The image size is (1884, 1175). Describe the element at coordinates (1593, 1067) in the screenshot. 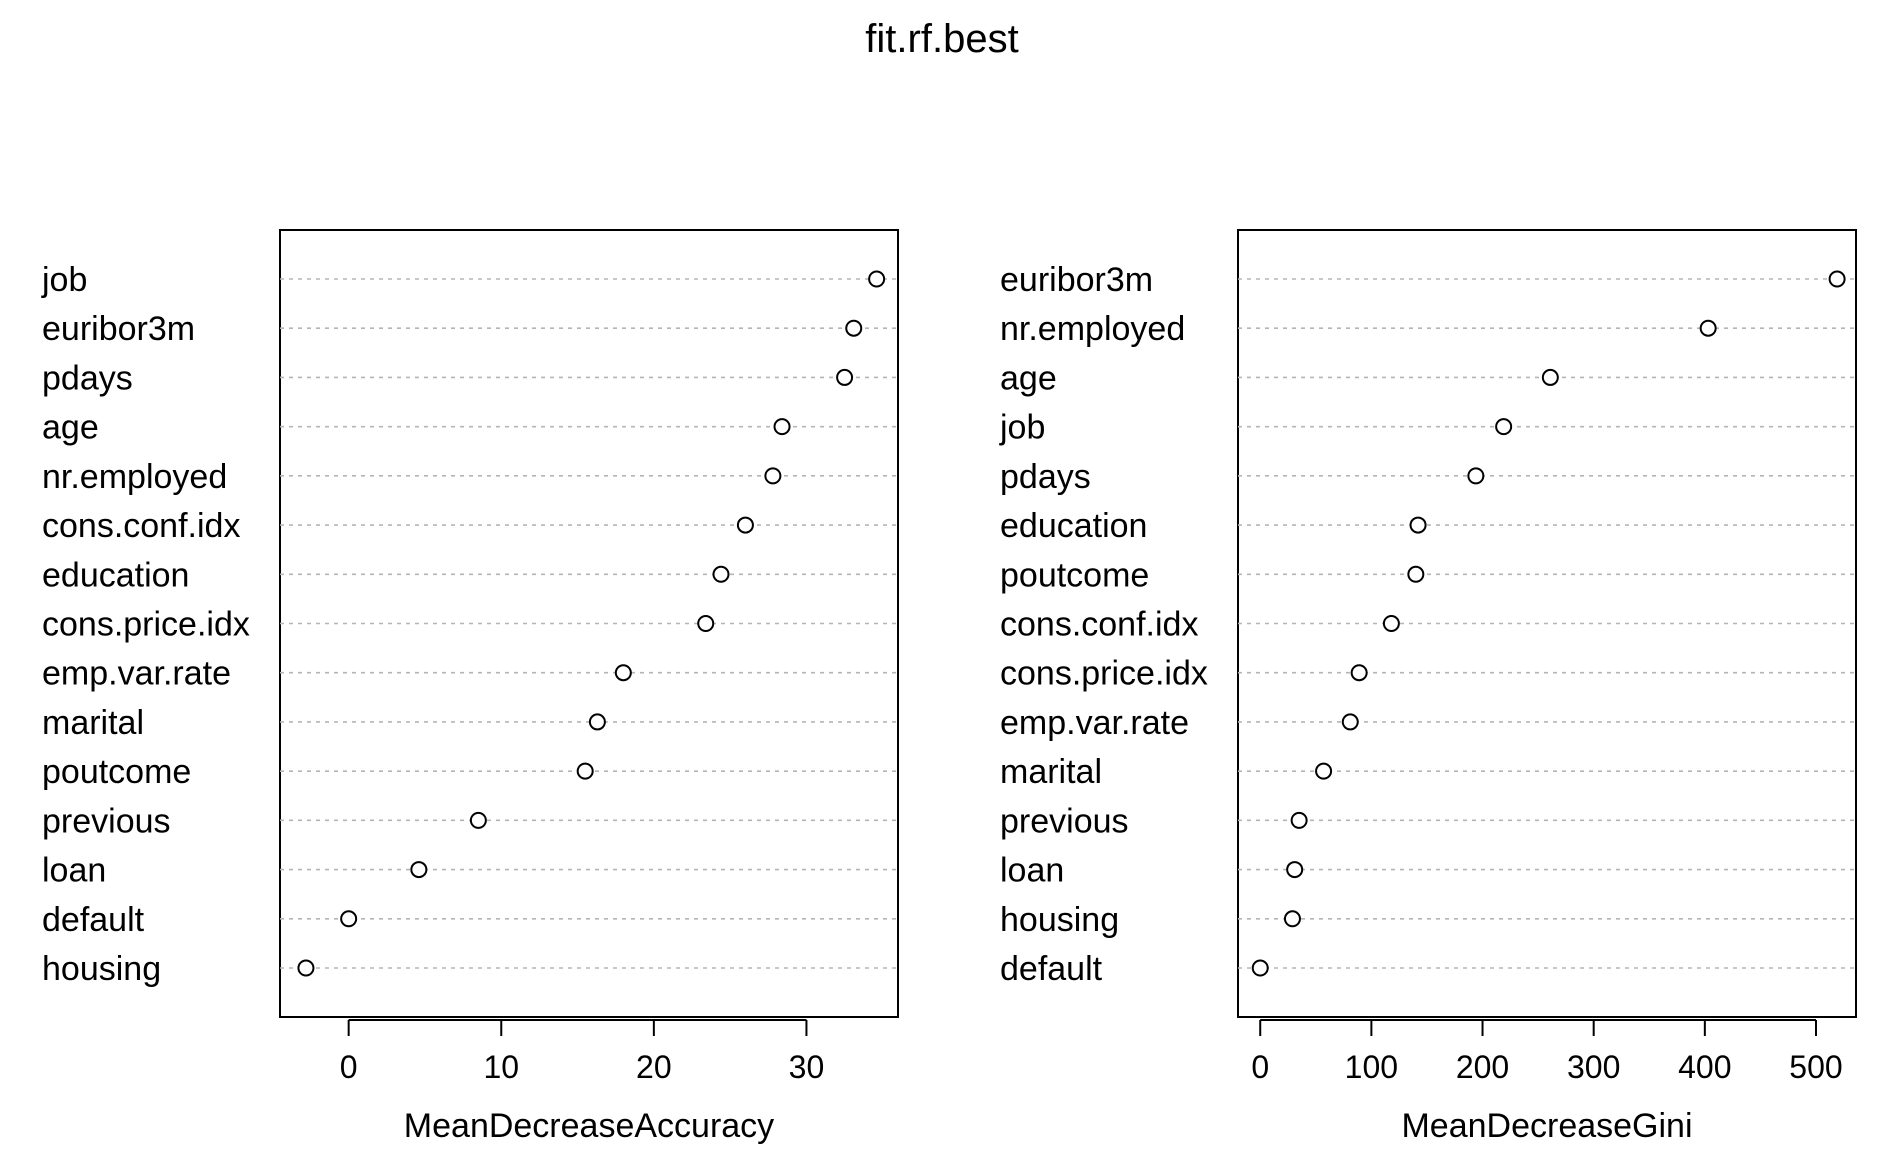

I see `x-tick-label: 300` at that location.